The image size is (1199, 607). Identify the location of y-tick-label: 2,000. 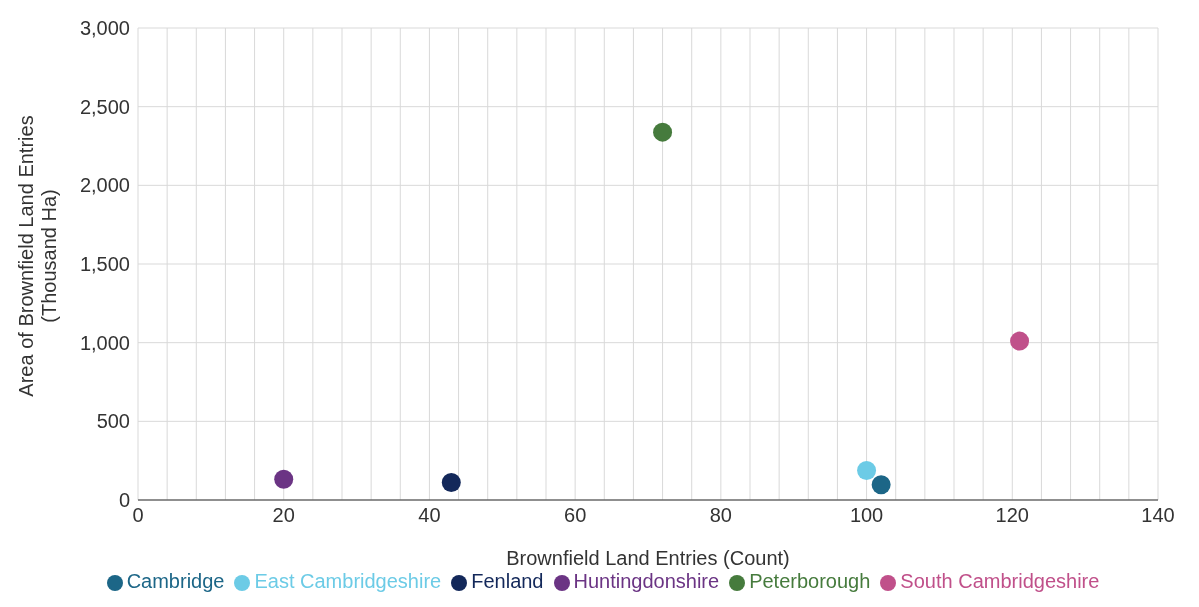
(104, 185).